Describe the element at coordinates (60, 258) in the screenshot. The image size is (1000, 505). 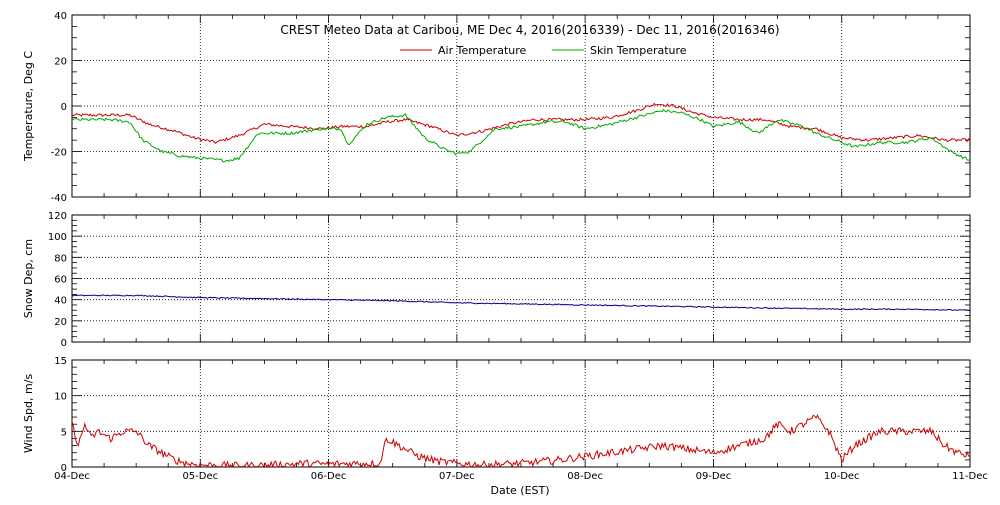
I see `y-tick-label: 80` at that location.